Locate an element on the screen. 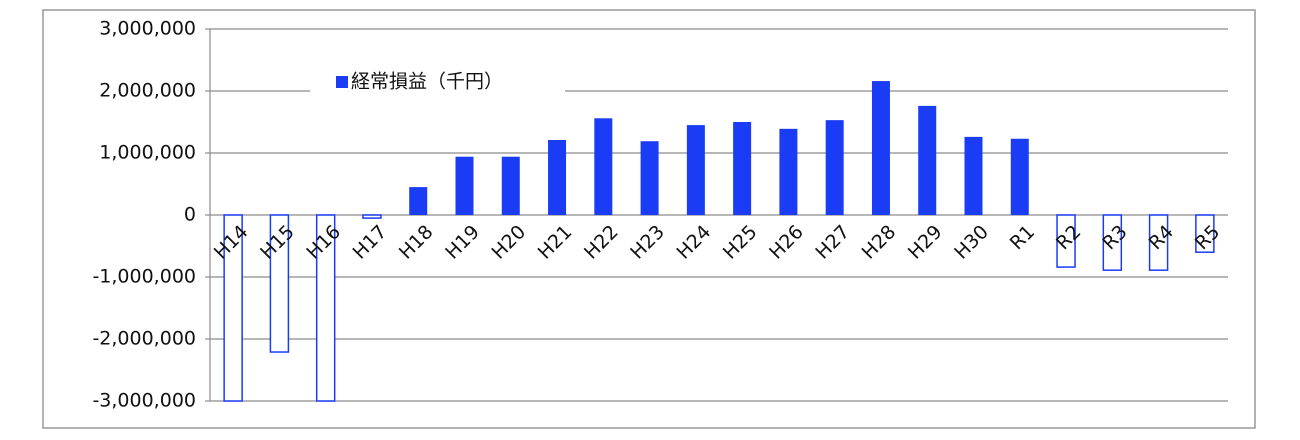 The image size is (1300, 440). y-tick-label: 0 is located at coordinates (190, 215).